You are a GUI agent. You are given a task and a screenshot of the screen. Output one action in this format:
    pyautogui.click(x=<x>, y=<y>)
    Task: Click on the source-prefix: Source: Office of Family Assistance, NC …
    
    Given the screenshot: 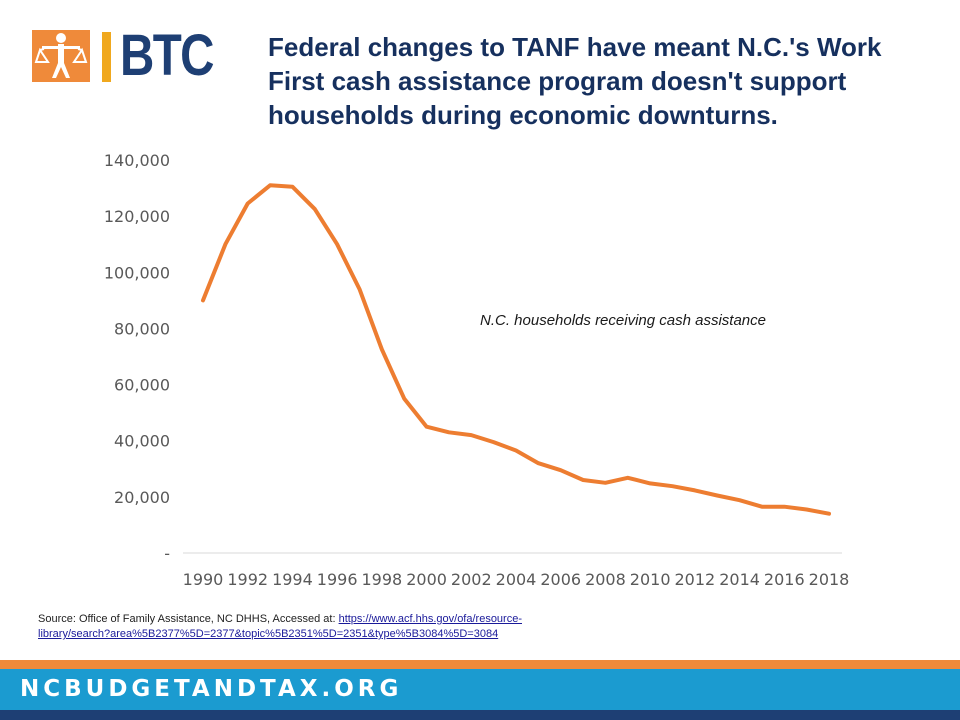 What is the action you would take?
    pyautogui.click(x=188, y=619)
    